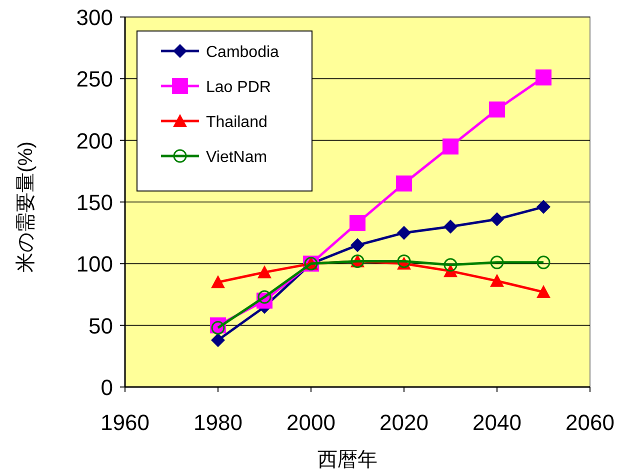 This screenshot has width=620, height=470. I want to click on x-tick-label: 1960, so click(125, 422).